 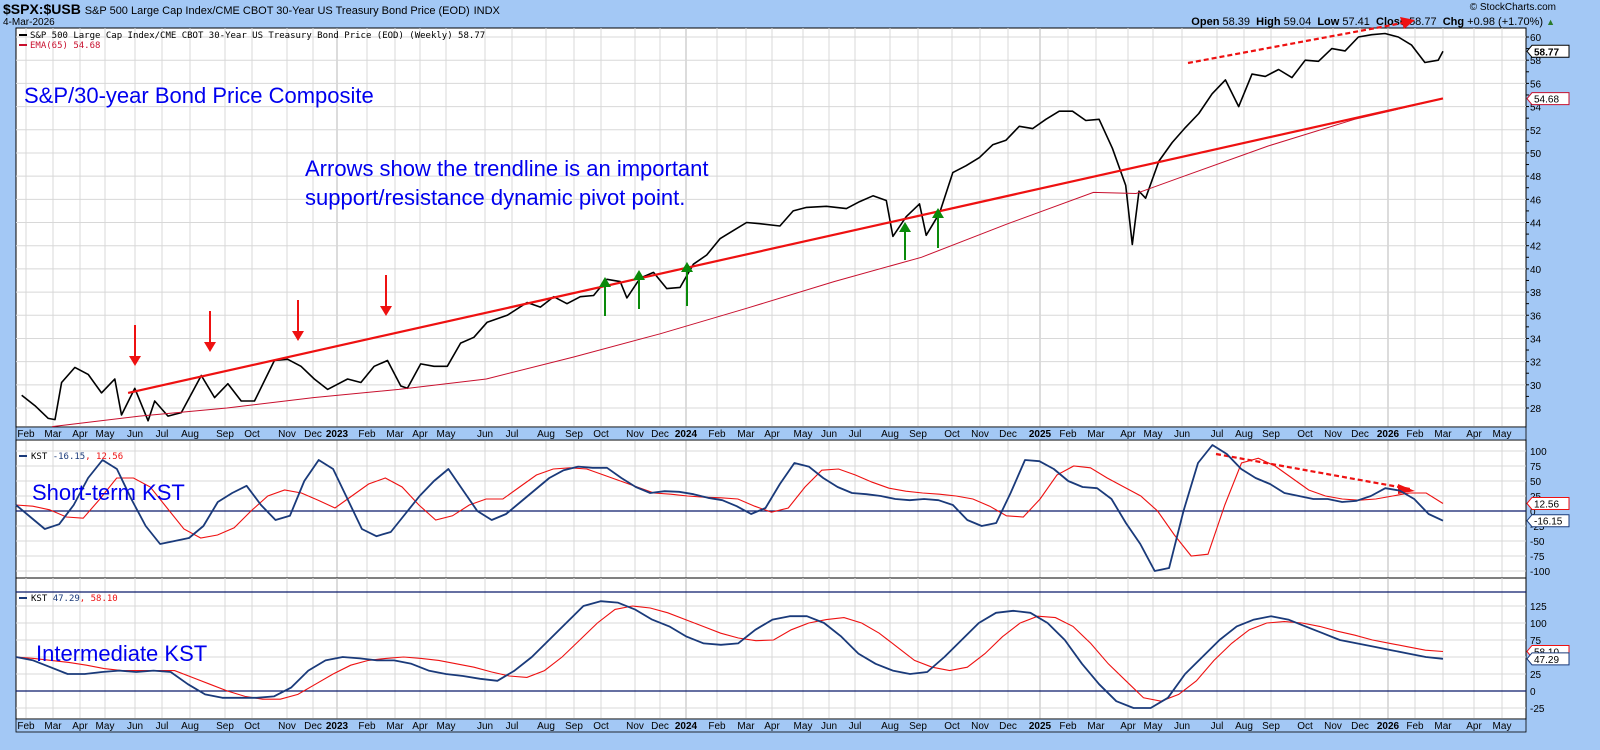 What do you see at coordinates (65, 46) in the screenshot?
I see `legend: EMA(65) 54.68` at bounding box center [65, 46].